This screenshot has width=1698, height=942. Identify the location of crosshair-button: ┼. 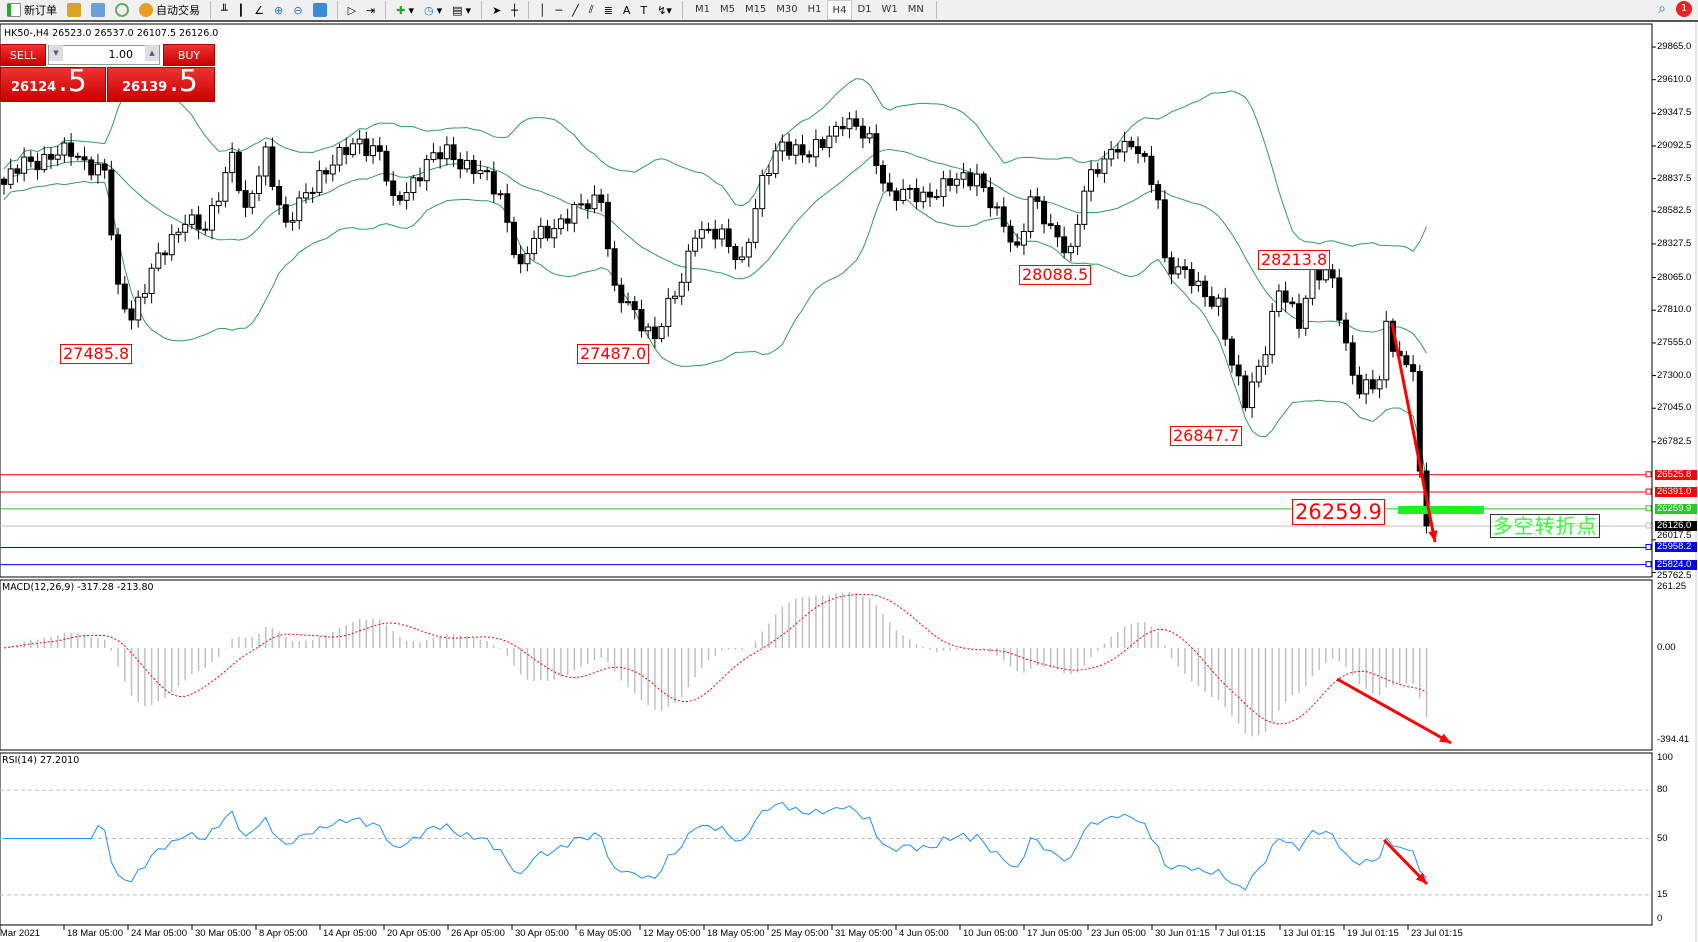
(514, 10).